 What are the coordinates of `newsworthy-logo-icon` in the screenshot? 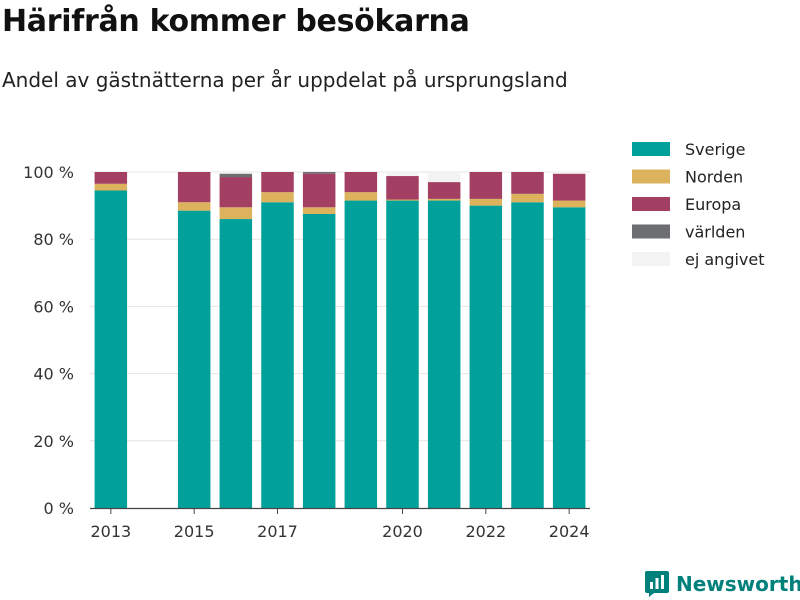 It's located at (657, 584).